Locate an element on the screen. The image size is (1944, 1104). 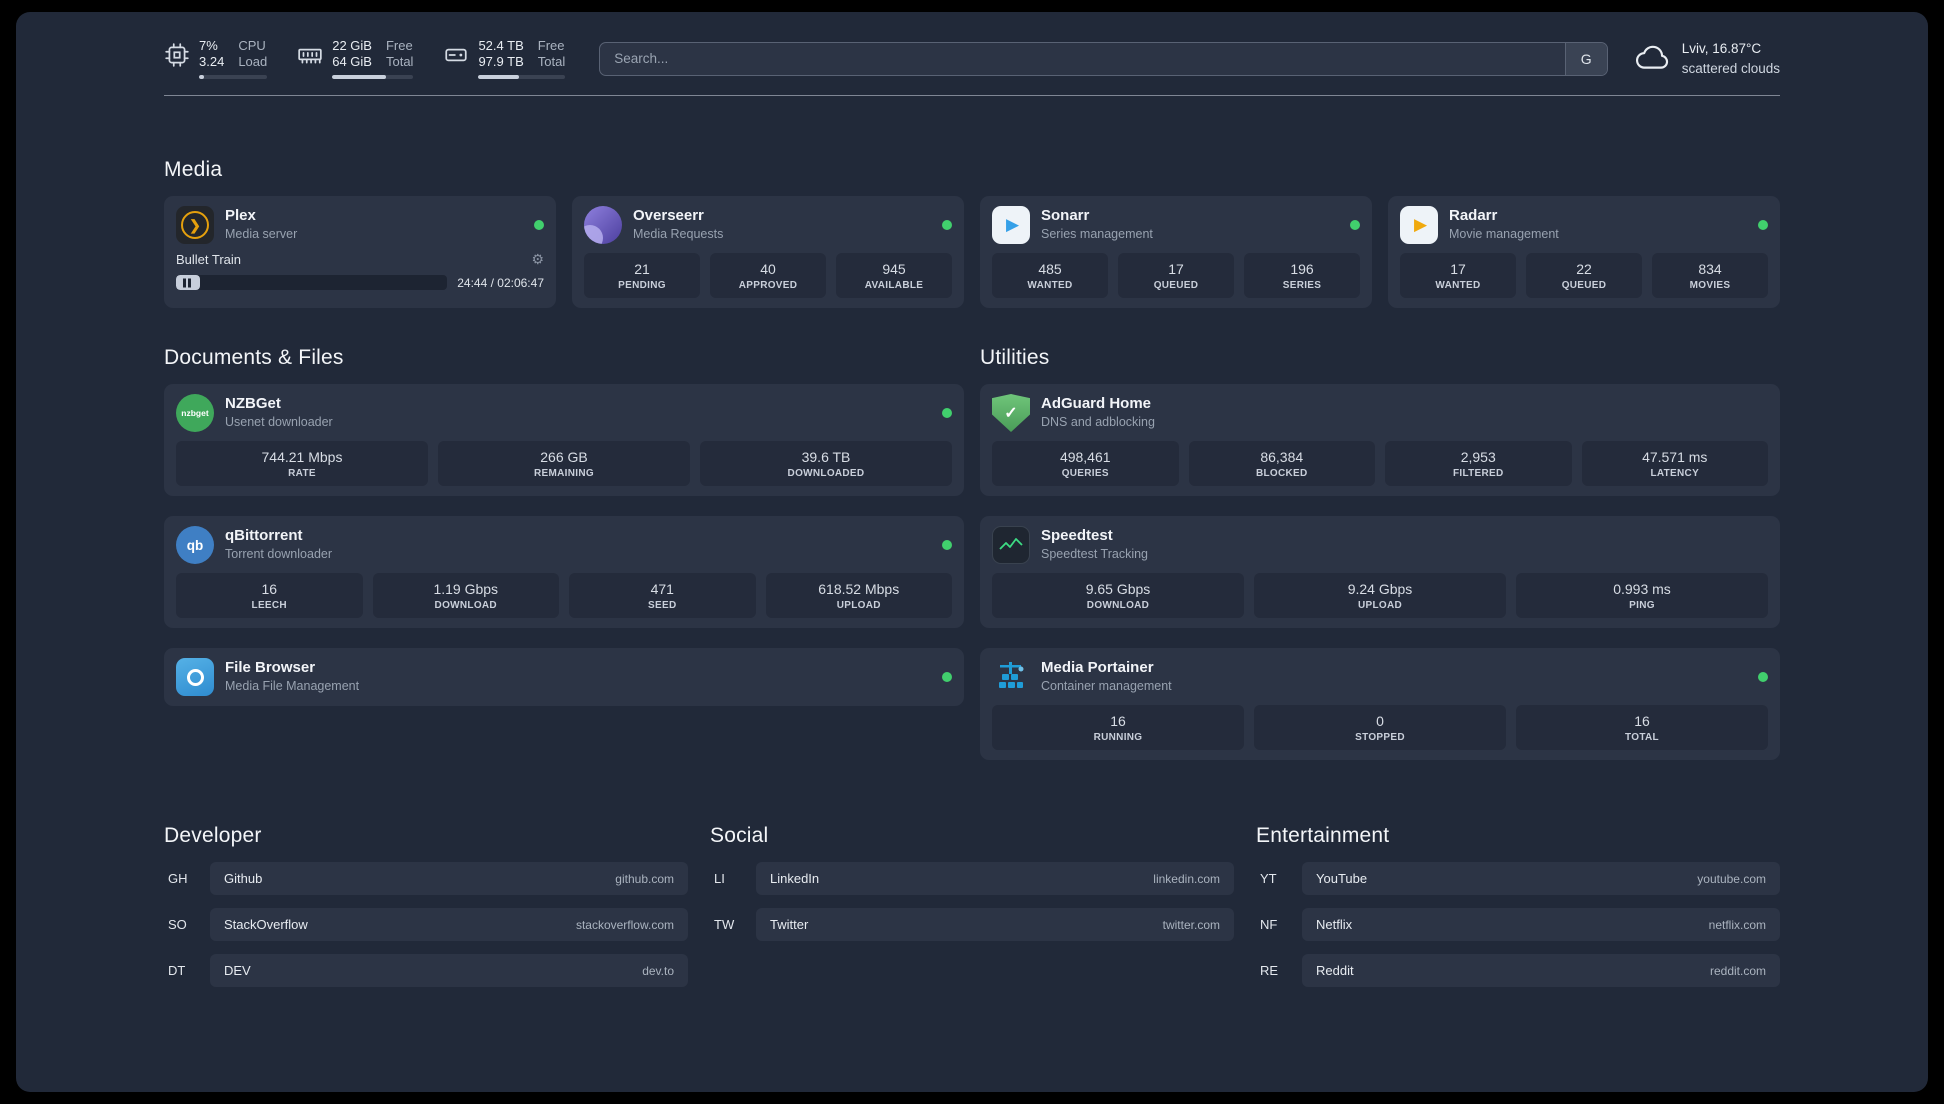
bookmark-row: YT YouTube youtube.com is located at coordinates (1518, 878).